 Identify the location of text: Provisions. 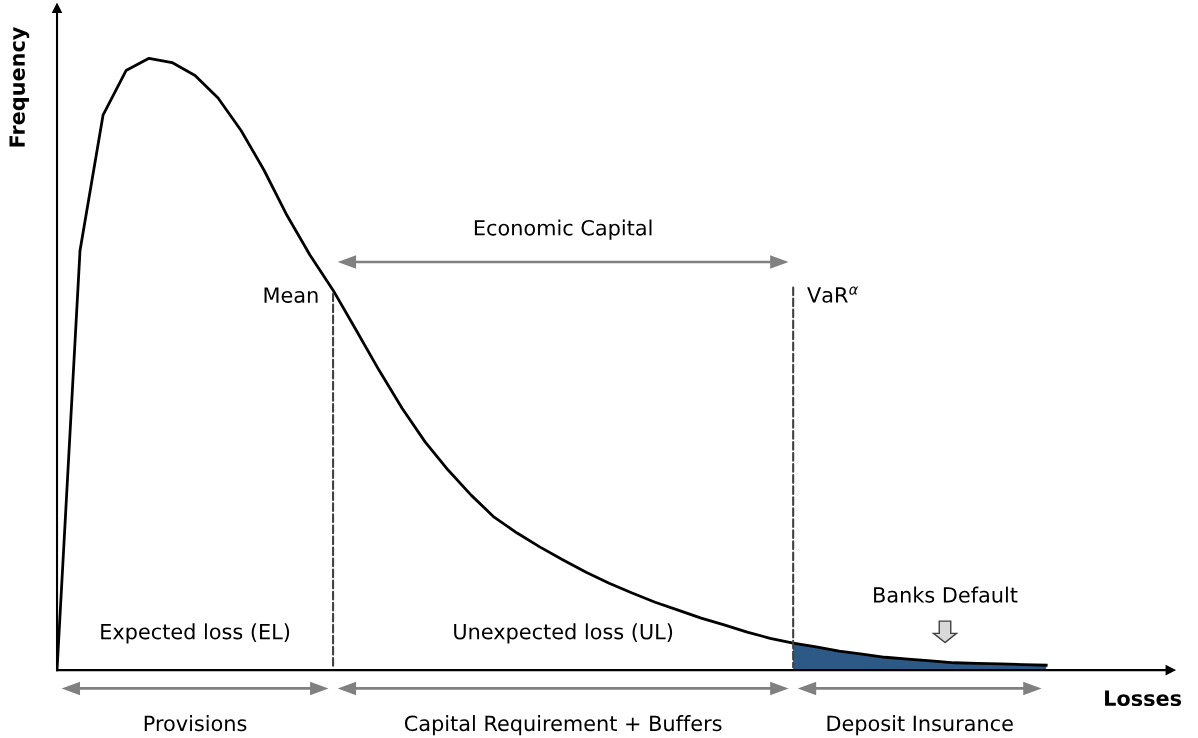
(195, 723).